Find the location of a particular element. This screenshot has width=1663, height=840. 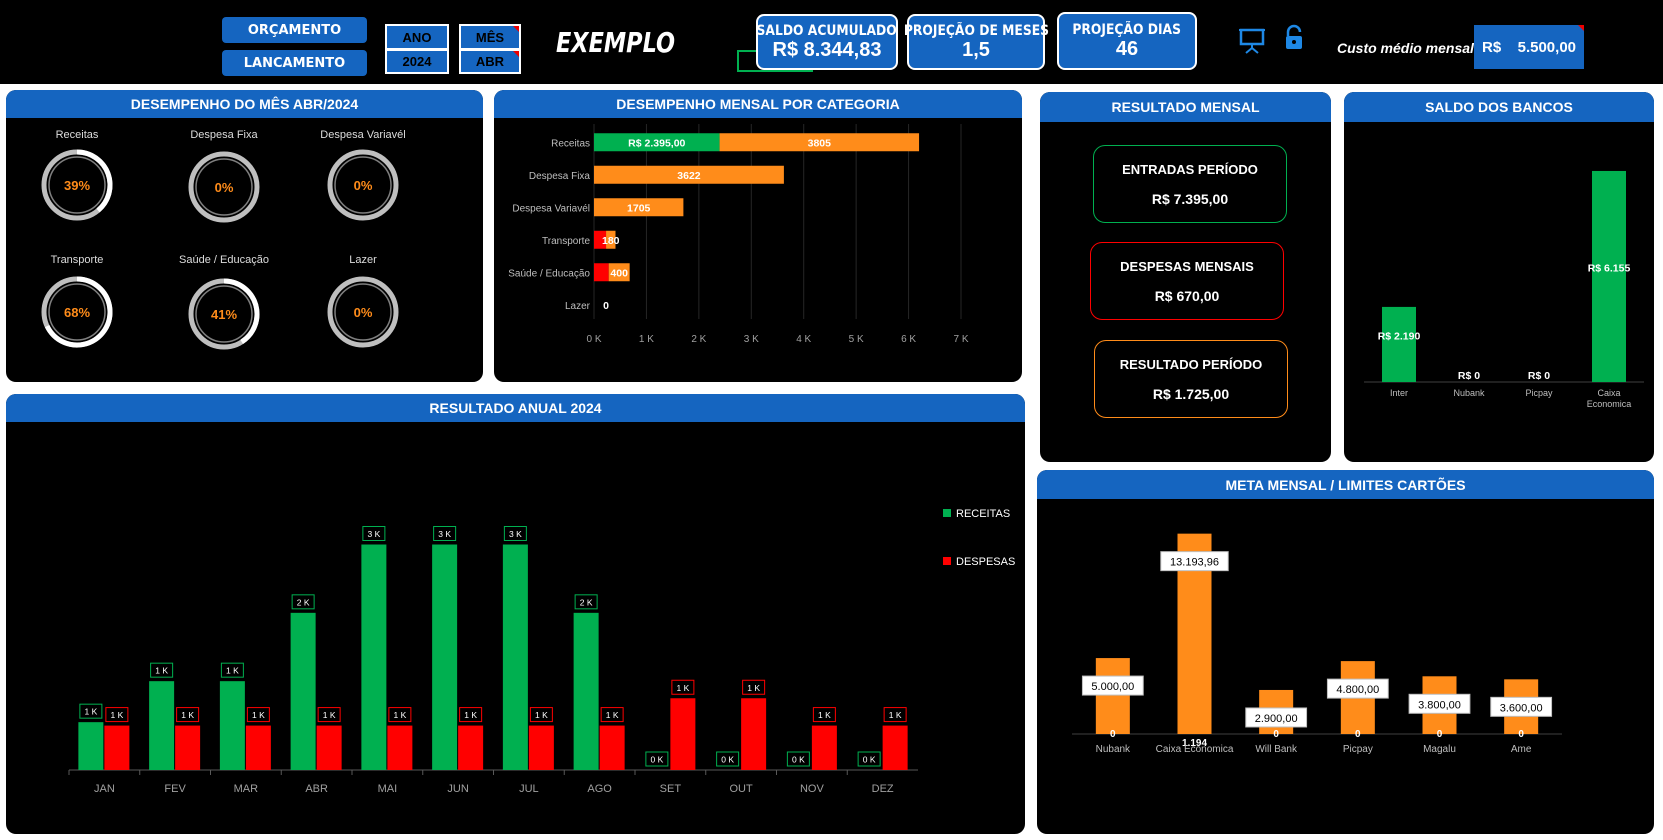

projecao-dias-label: PROJEÇÃO DIAS is located at coordinates (1127, 29).